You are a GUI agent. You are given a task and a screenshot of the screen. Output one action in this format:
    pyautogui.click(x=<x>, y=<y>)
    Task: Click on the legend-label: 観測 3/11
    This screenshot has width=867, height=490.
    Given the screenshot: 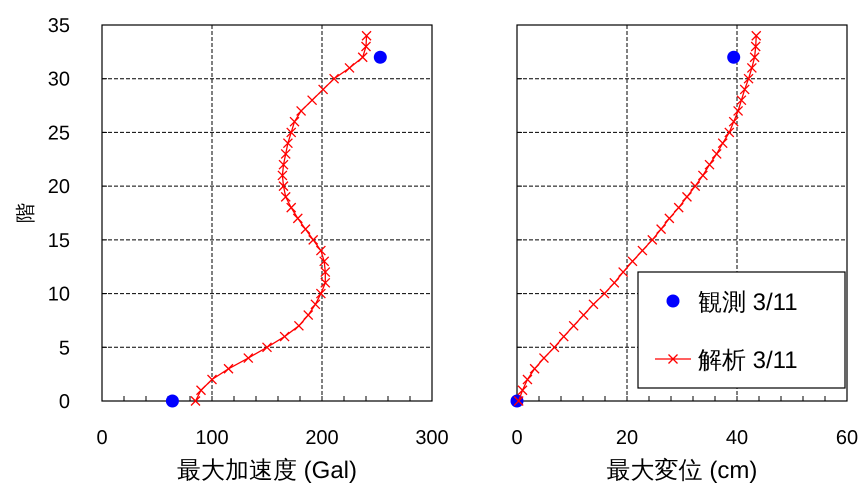 What is the action you would take?
    pyautogui.click(x=748, y=302)
    